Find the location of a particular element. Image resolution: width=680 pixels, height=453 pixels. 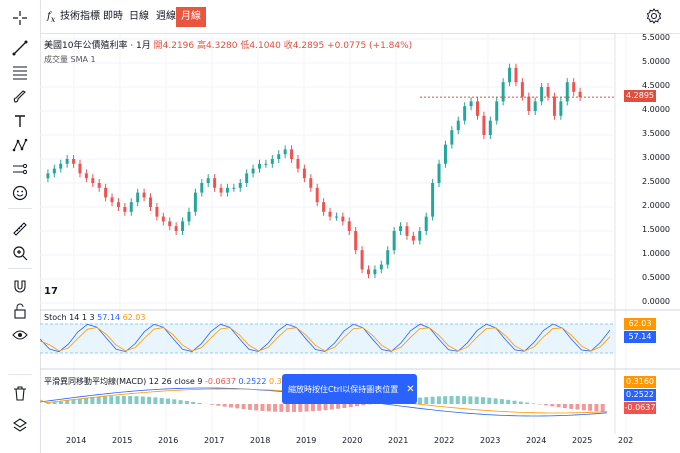

ruler-icon is located at coordinates (20, 229).